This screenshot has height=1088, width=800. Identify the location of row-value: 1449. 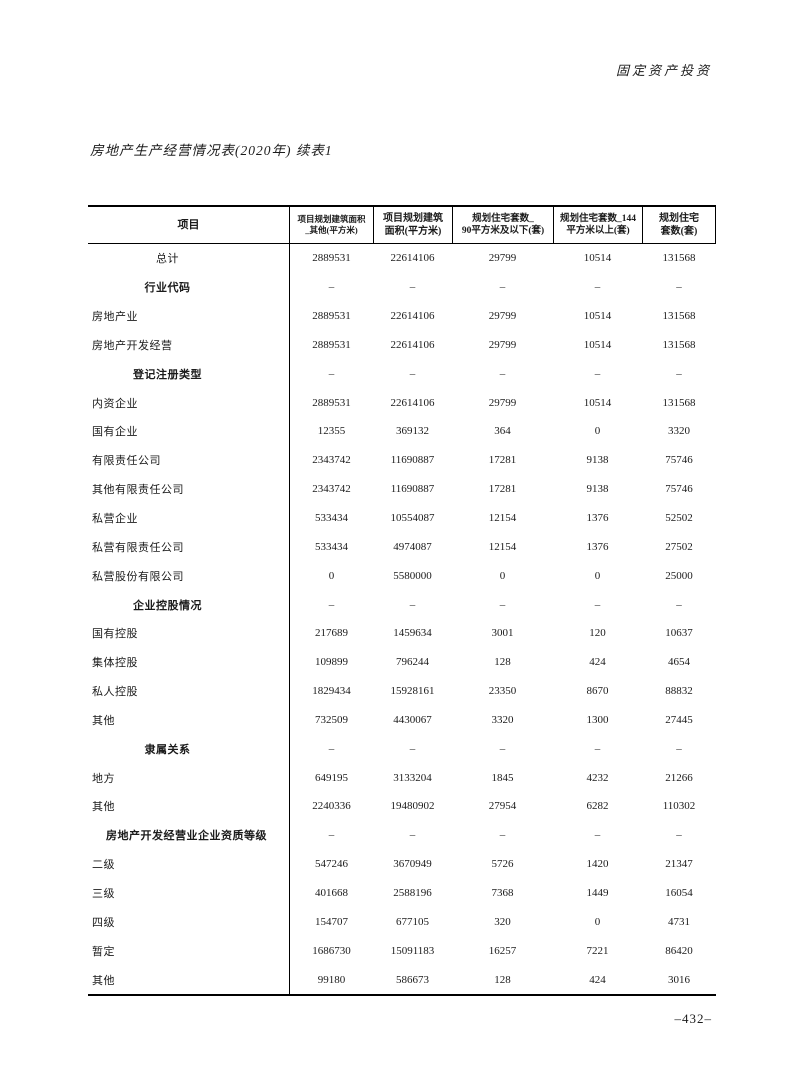
(597, 892).